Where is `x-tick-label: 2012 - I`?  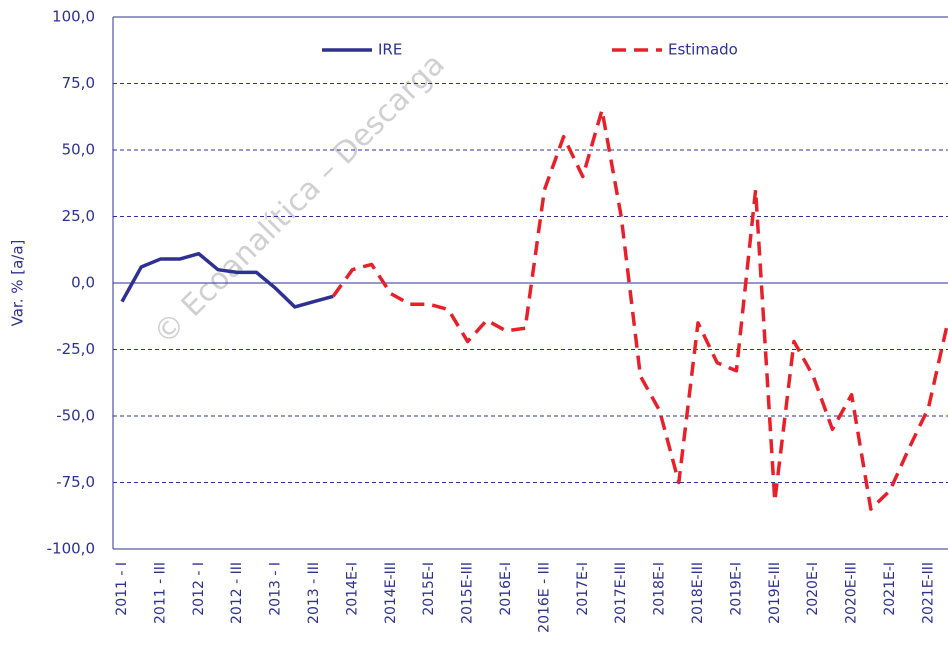
x-tick-label: 2012 - I is located at coordinates (199, 589).